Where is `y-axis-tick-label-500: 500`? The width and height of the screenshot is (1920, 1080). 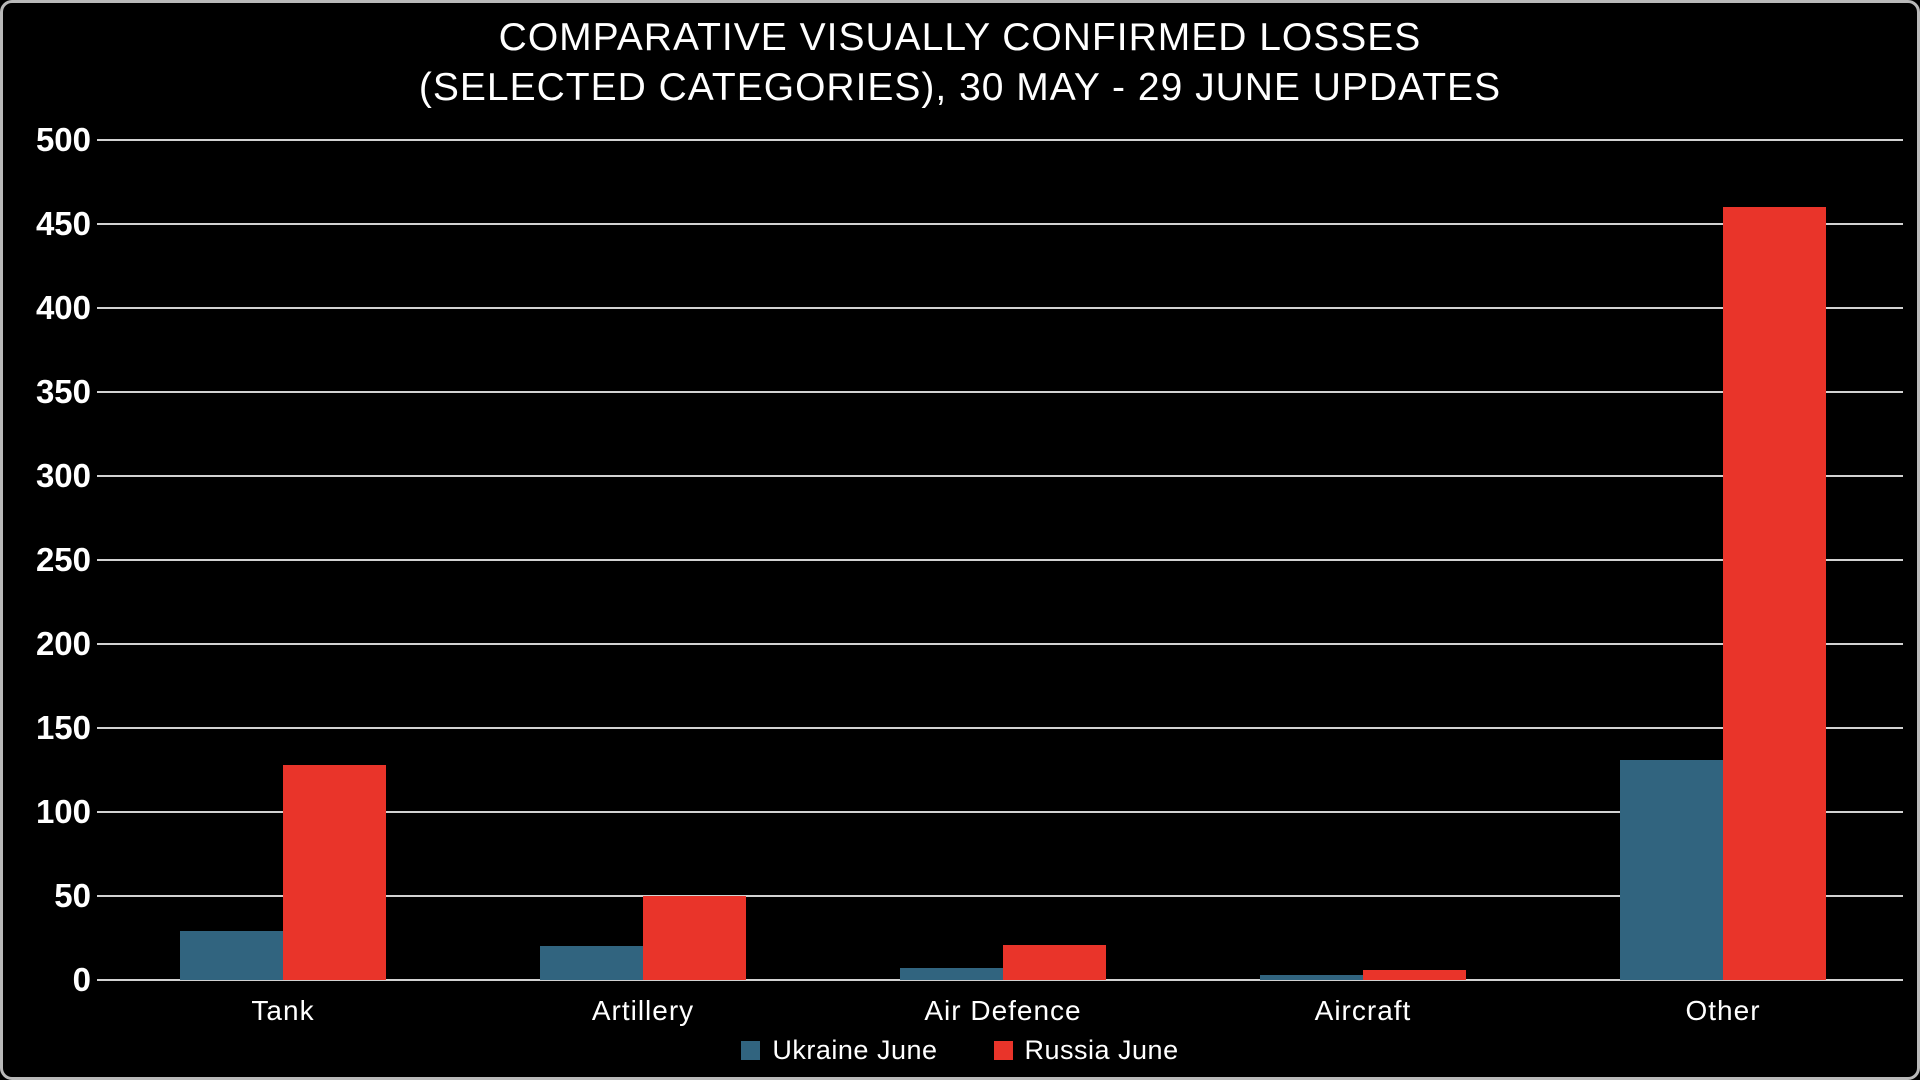 y-axis-tick-label-500: 500 is located at coordinates (63, 139).